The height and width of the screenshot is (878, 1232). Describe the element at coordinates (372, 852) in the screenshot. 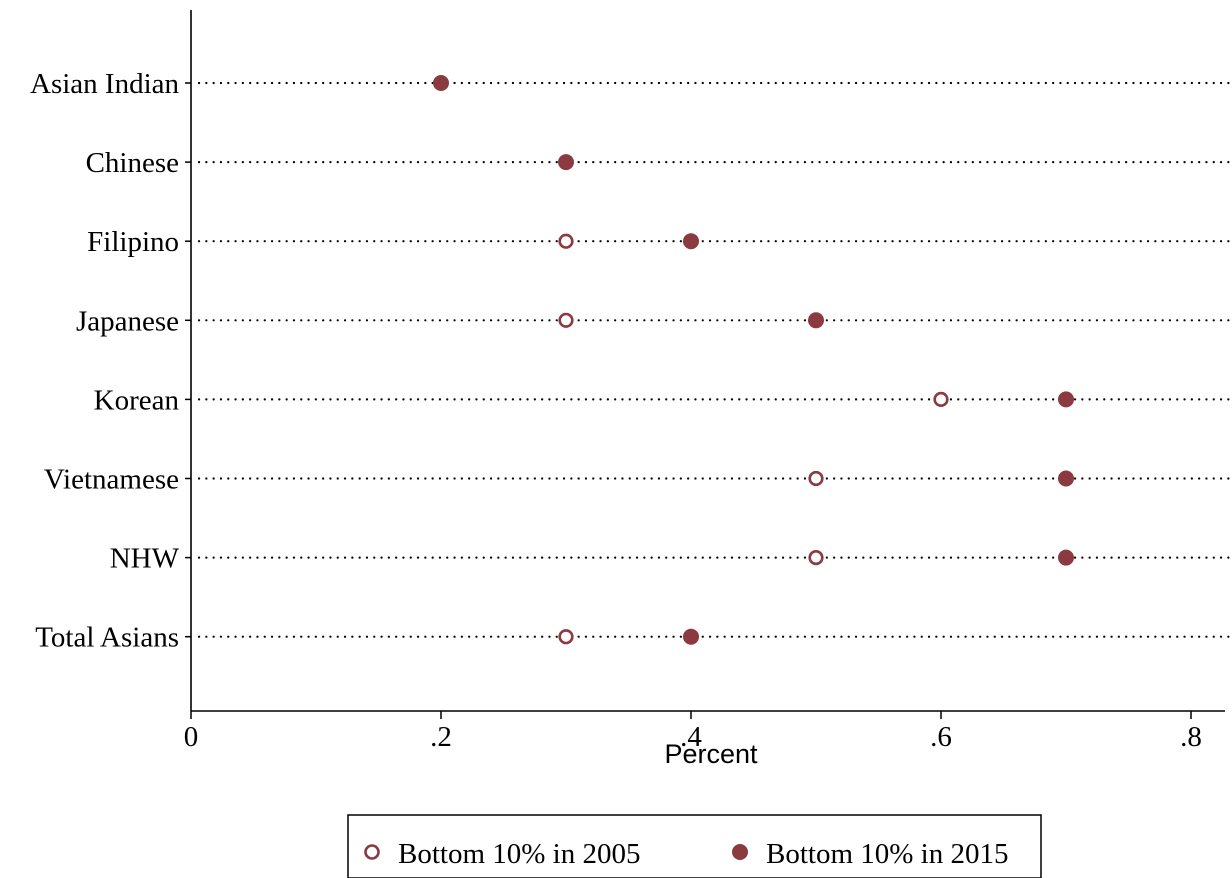

I see `legend-marker-2005` at that location.